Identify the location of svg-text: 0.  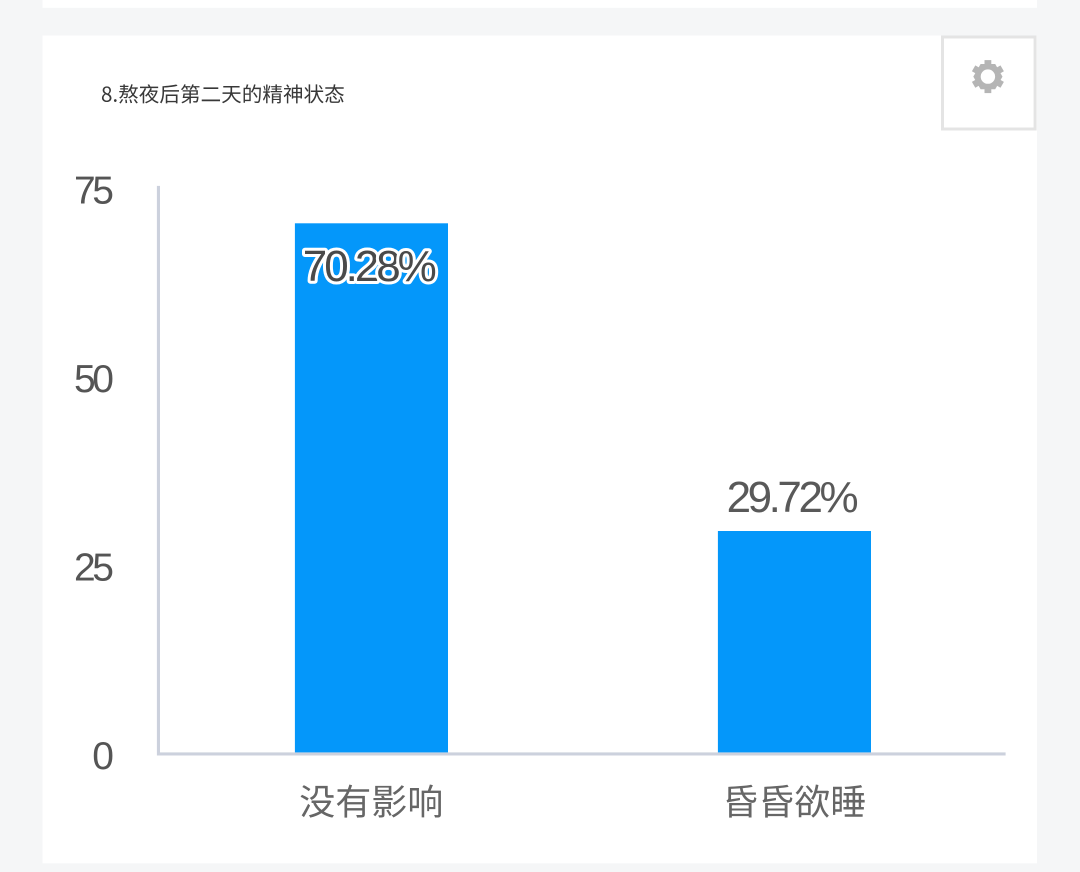
(103, 756).